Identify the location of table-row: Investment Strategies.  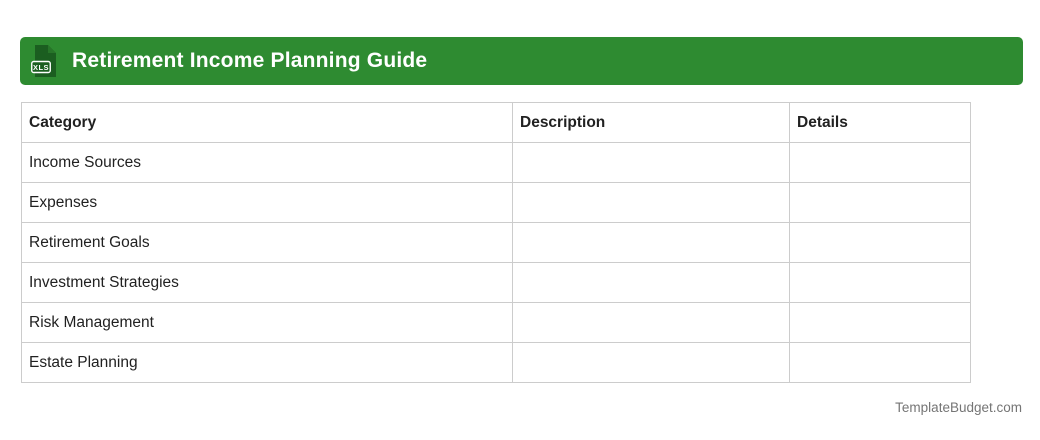
(496, 282).